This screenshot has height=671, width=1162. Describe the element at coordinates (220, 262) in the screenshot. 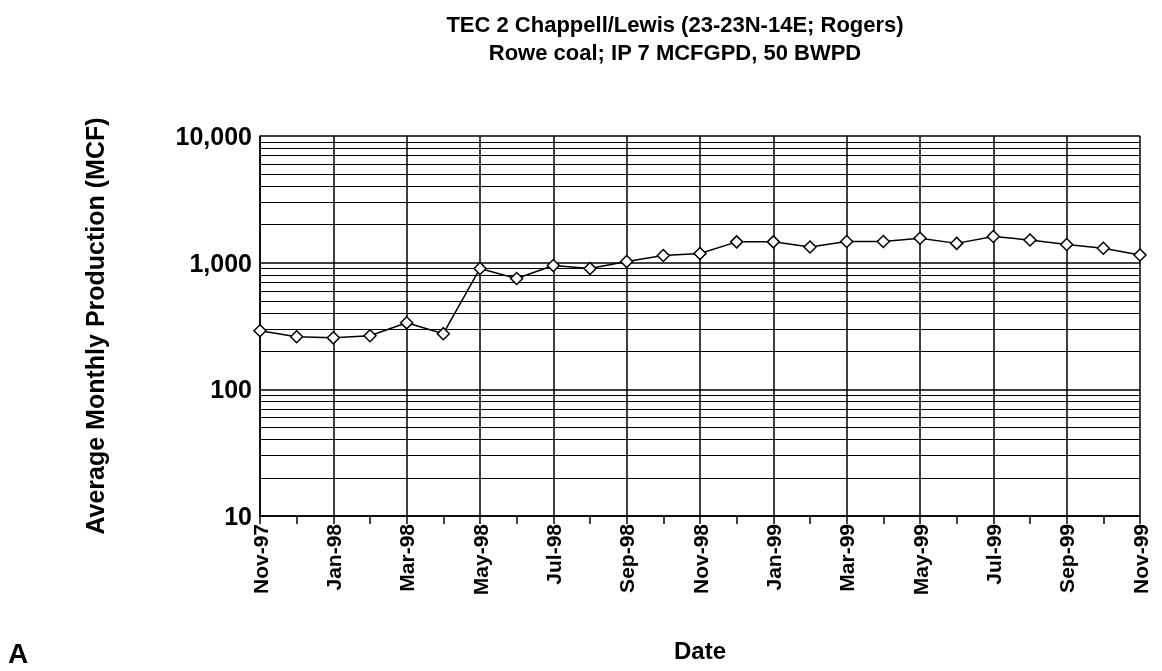

I see `y-tick-label: 1,000` at that location.